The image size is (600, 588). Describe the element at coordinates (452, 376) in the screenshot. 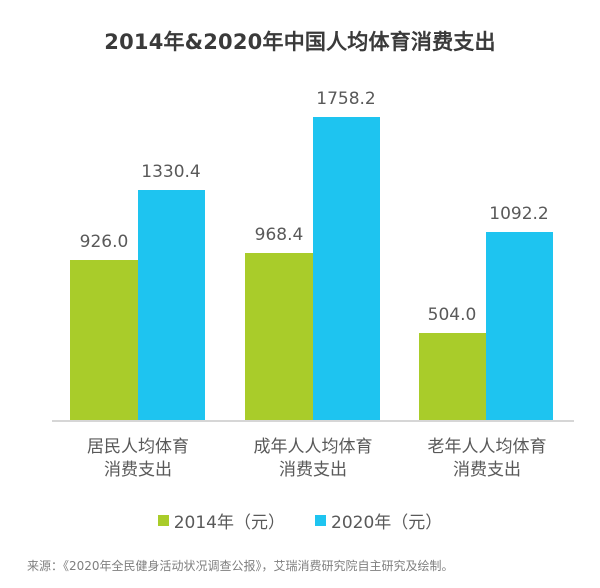

I see `bar-2014-elderly` at that location.